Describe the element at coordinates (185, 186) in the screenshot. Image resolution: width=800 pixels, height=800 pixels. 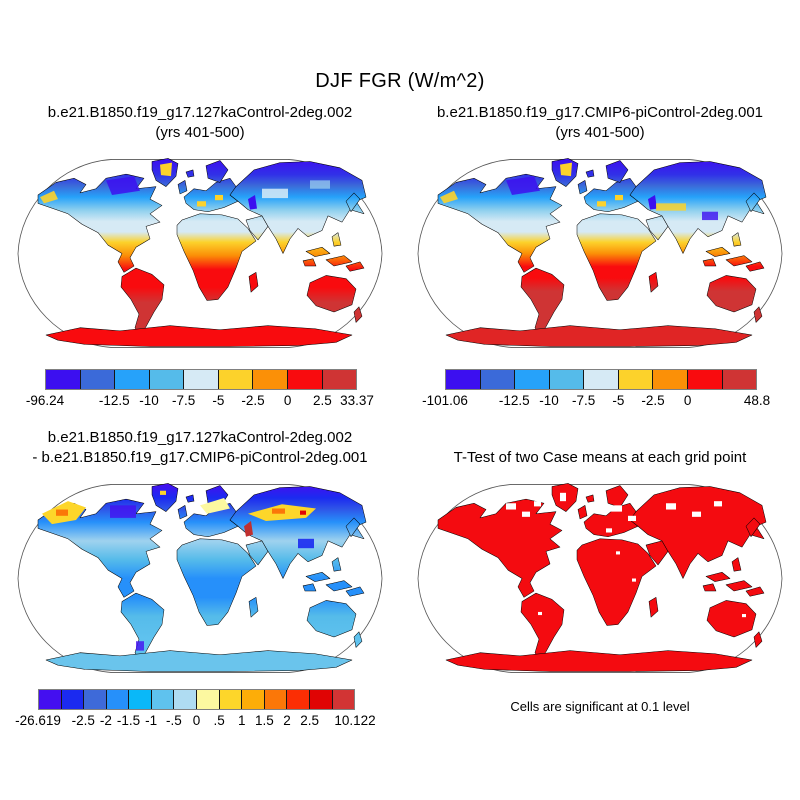
I see `case1-anomaly-patches` at that location.